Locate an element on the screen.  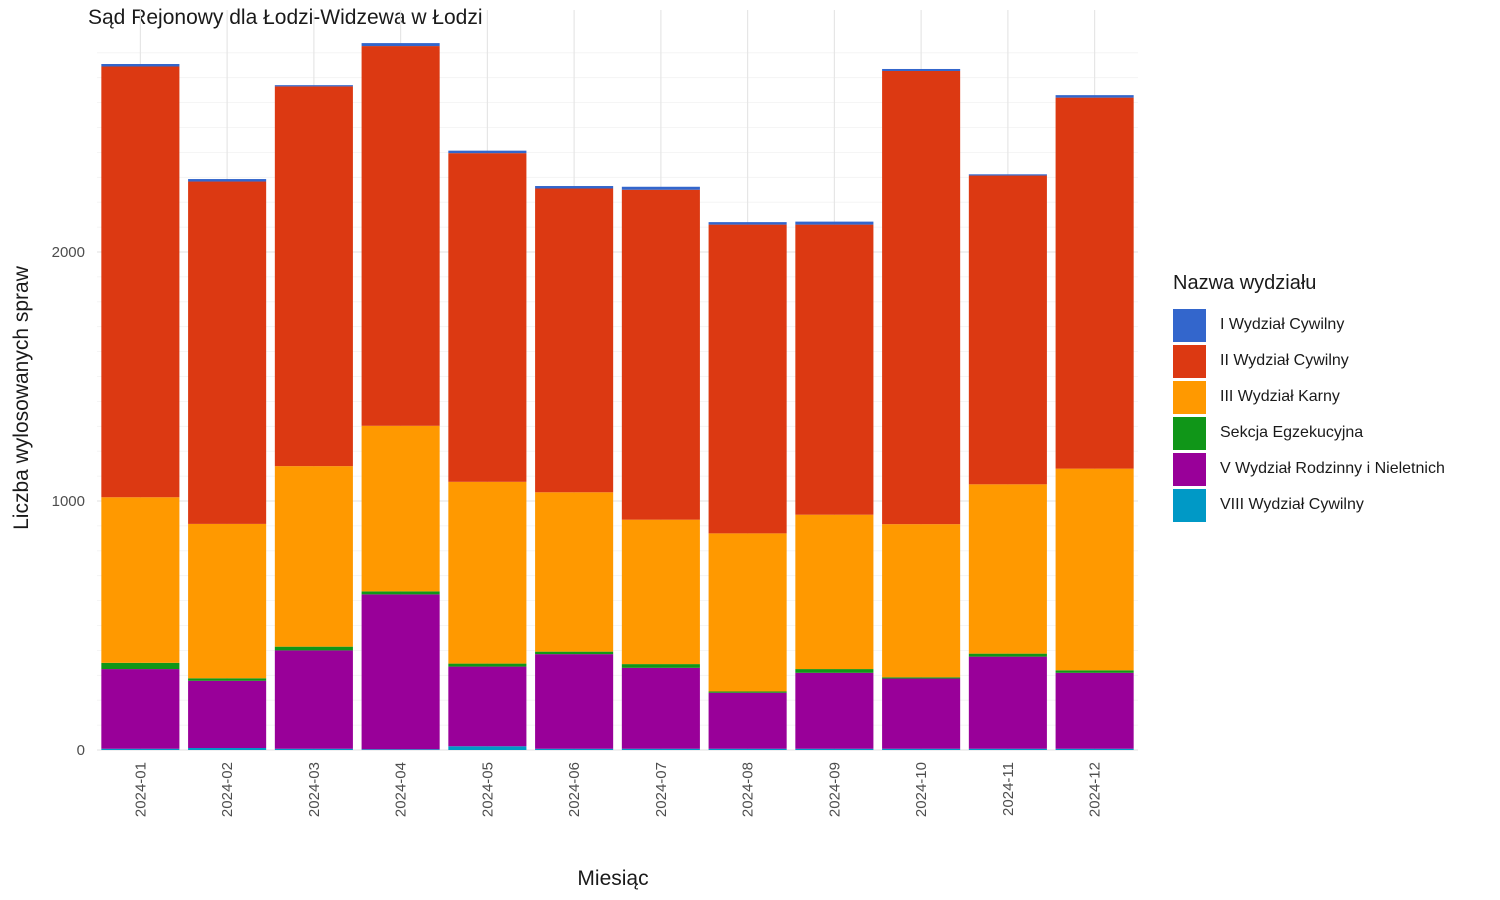
x-tick-label: 2024-03 is located at coordinates (314, 789).